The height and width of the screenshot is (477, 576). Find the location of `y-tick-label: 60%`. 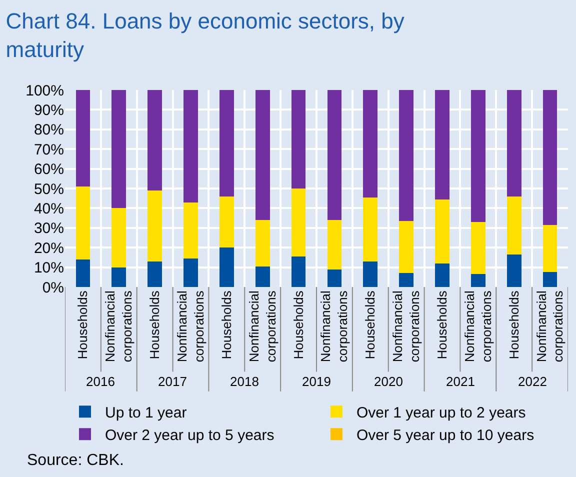

y-tick-label: 60% is located at coordinates (49, 169).